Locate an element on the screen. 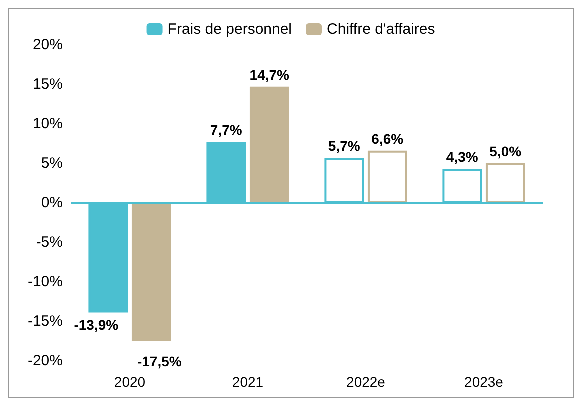  legend-label: Frais de personnel is located at coordinates (230, 29).